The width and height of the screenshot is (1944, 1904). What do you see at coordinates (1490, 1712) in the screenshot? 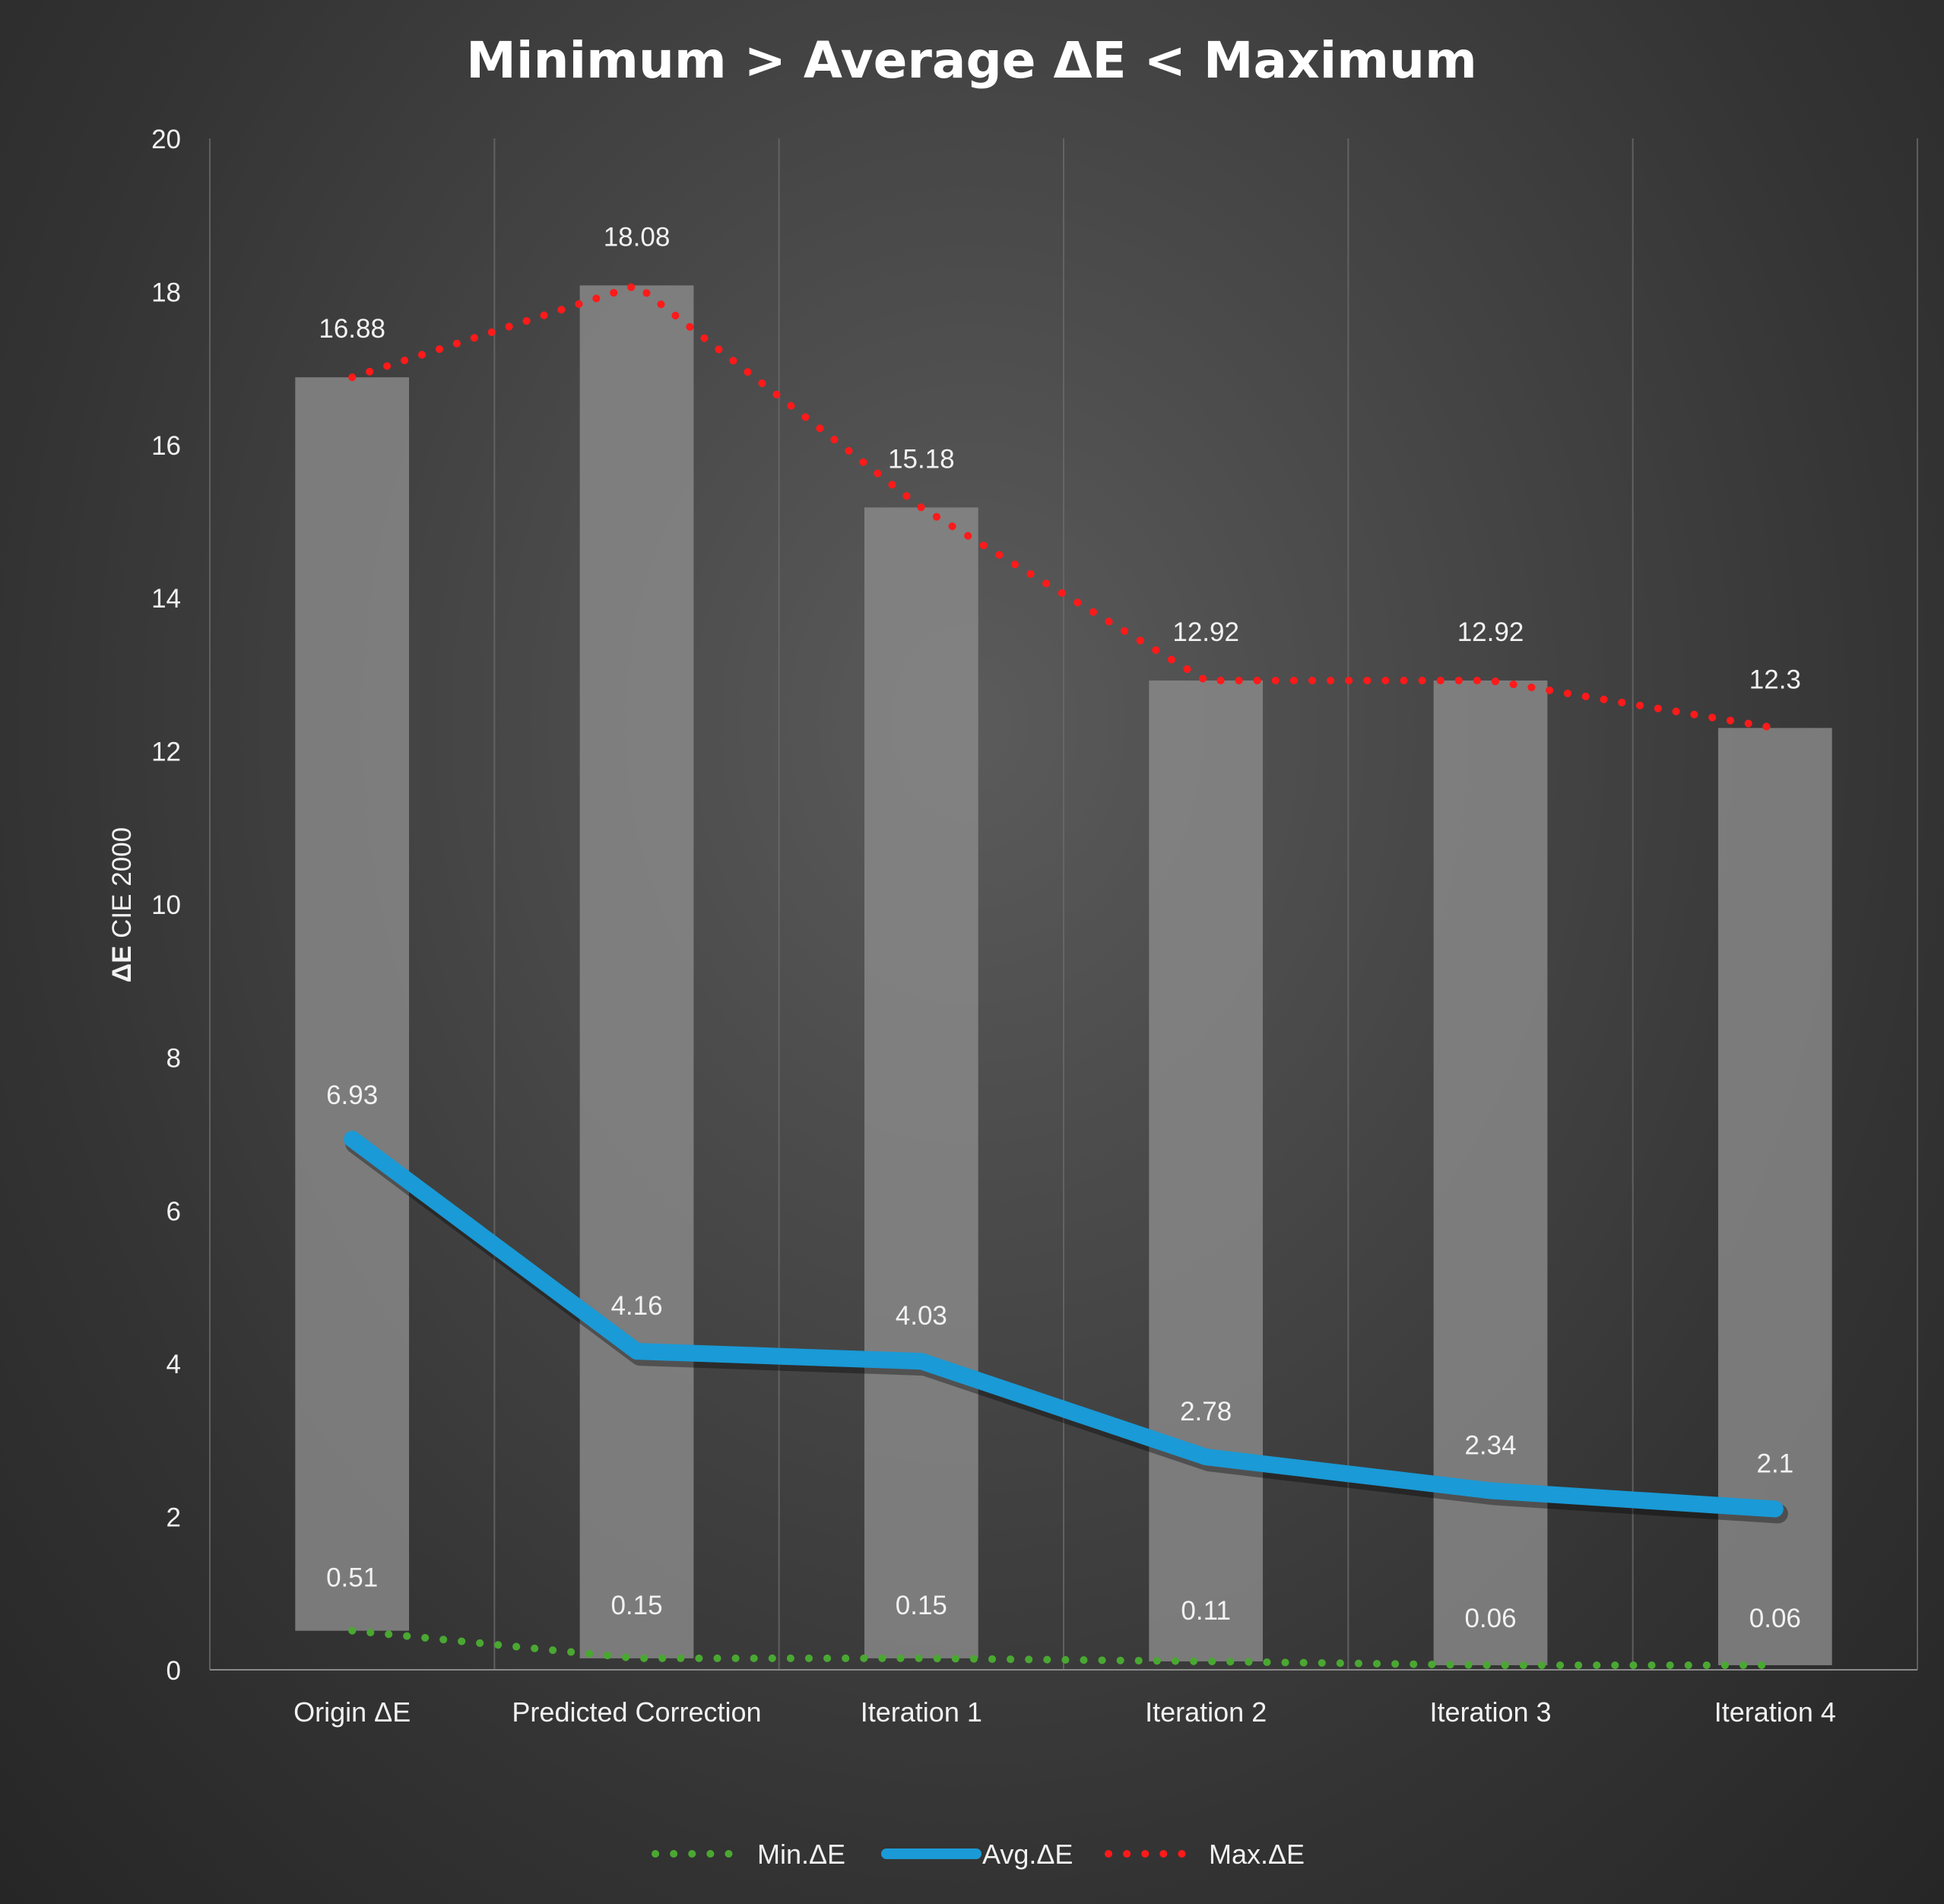
I see `x-category-label: Iteration 3` at bounding box center [1490, 1712].